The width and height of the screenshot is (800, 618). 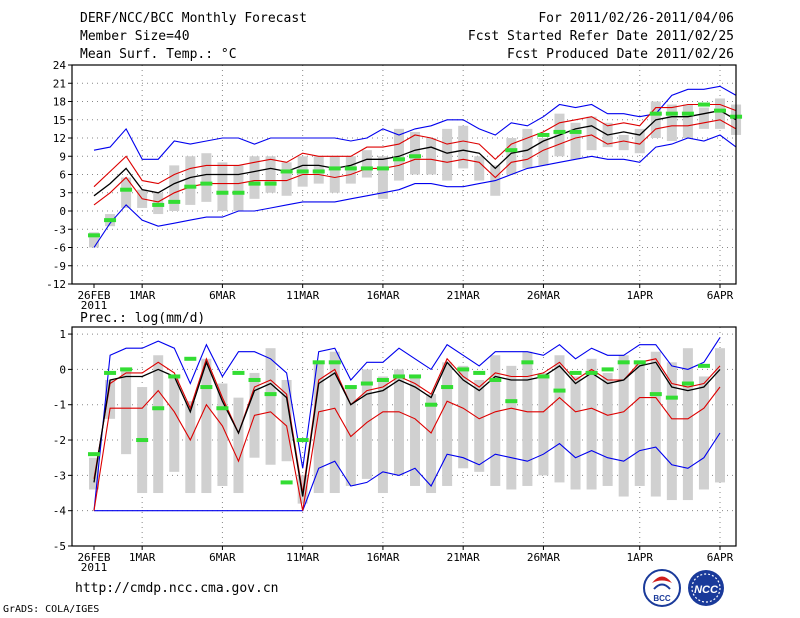 What do you see at coordinates (662, 588) in the screenshot?
I see `bcc-logo: BCC` at bounding box center [662, 588].